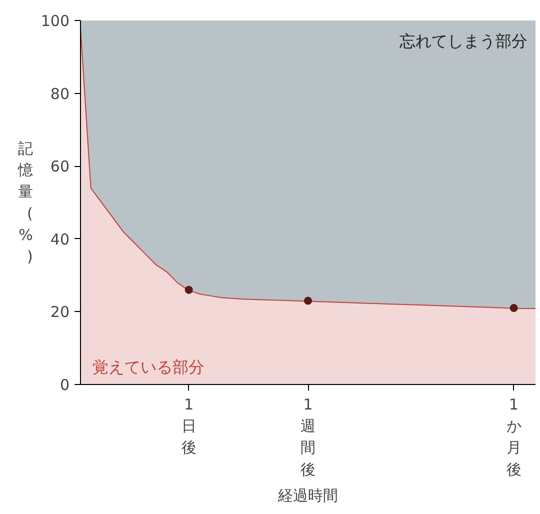 The image size is (540, 514). Describe the element at coordinates (307, 495) in the screenshot. I see `x-axis-title: 経過時間` at that location.